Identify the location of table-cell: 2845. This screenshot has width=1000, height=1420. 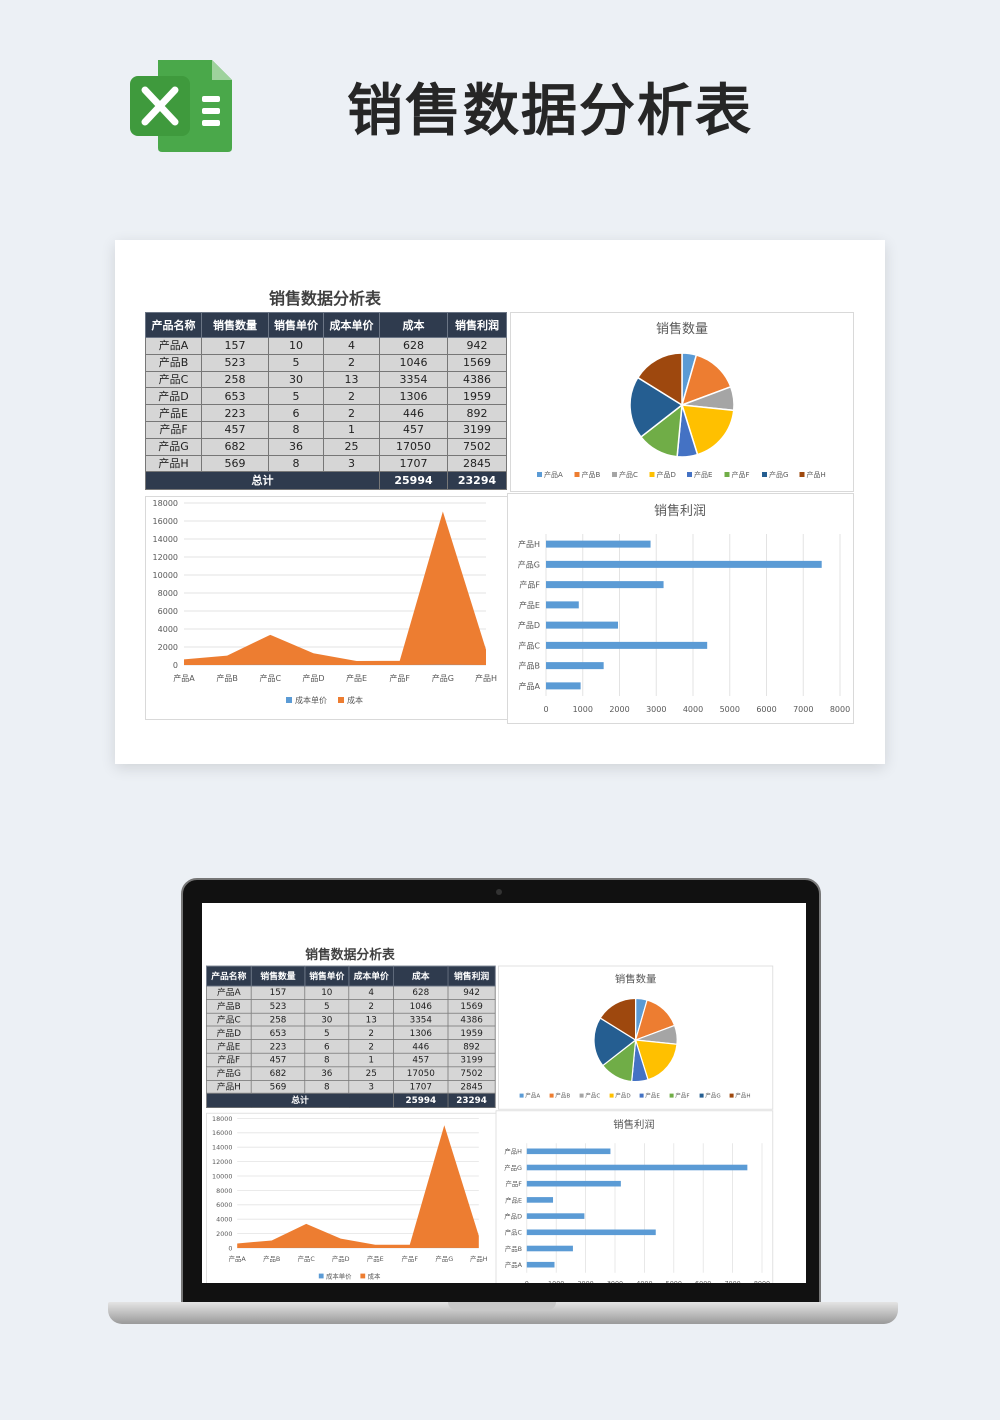
(477, 463).